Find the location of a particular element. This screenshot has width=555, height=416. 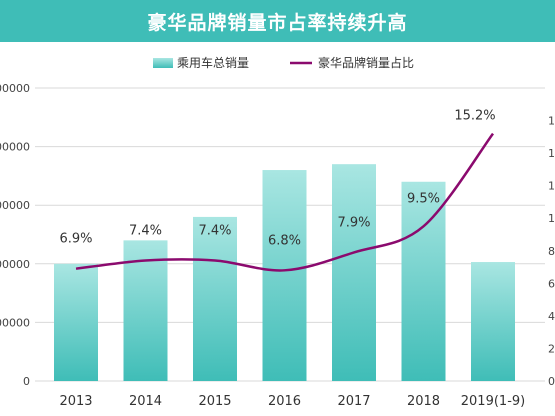

right-tick-label: 1 is located at coordinates (551, 121).